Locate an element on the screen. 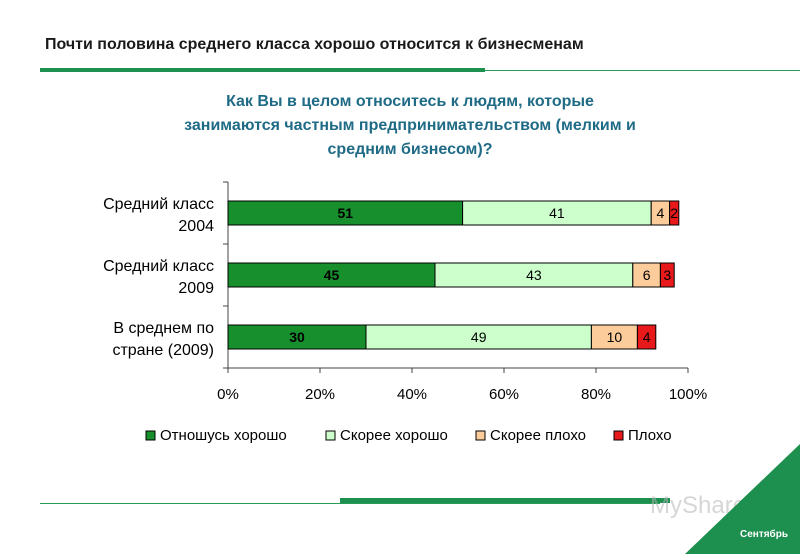  data-label: 30 is located at coordinates (297, 337).